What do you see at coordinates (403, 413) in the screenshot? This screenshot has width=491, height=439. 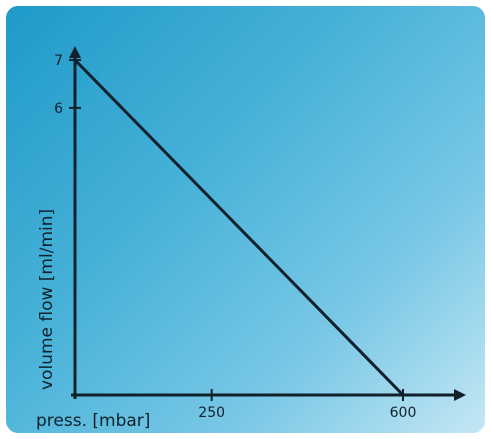 I see `x-tick-label: 600` at bounding box center [403, 413].